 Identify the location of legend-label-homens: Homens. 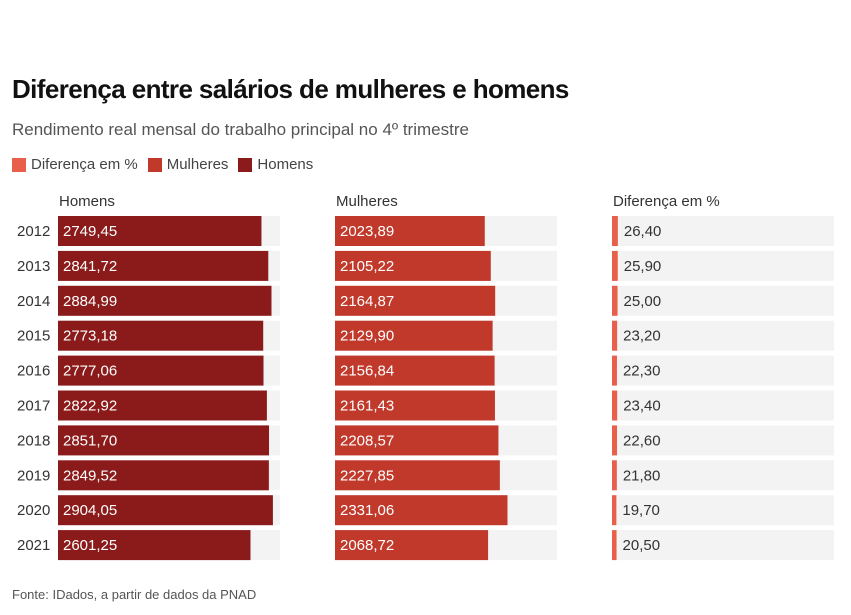
(285, 164).